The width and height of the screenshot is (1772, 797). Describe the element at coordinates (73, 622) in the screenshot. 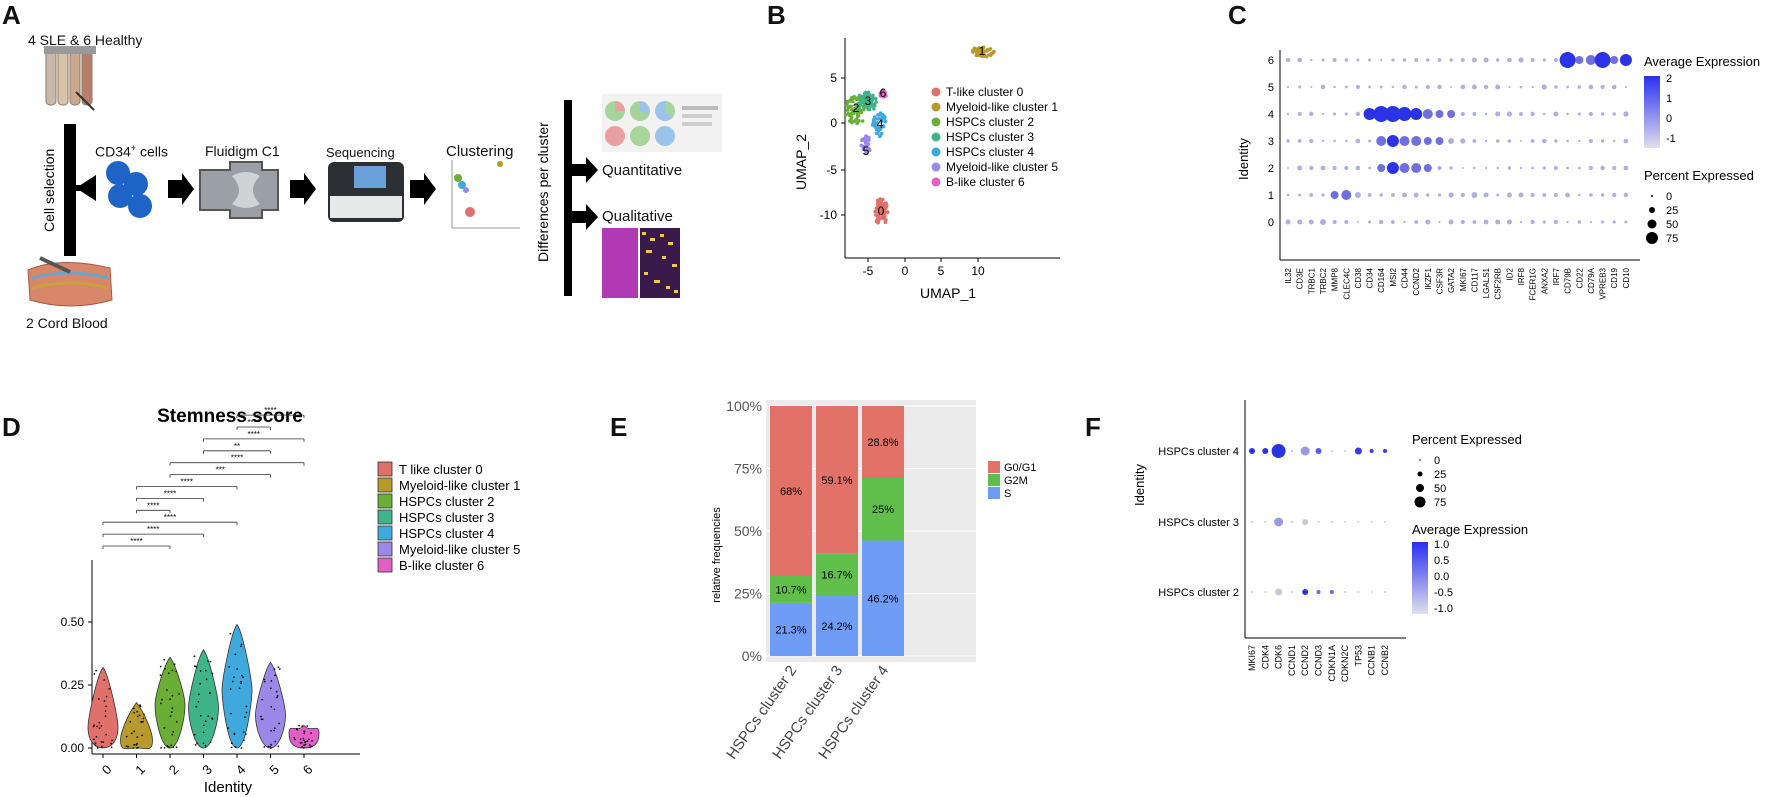

I see `d-y-tick: 0.50` at that location.